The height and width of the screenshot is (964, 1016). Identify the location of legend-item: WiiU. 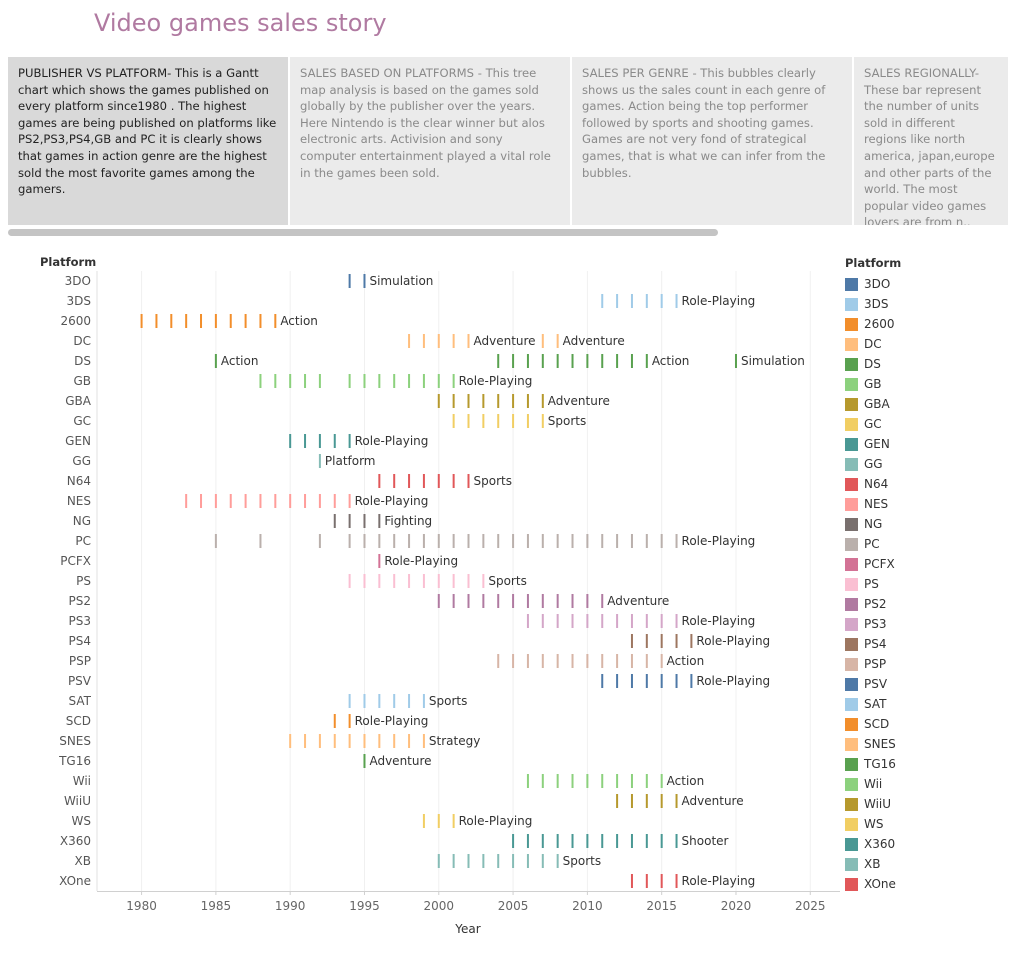
(873, 804).